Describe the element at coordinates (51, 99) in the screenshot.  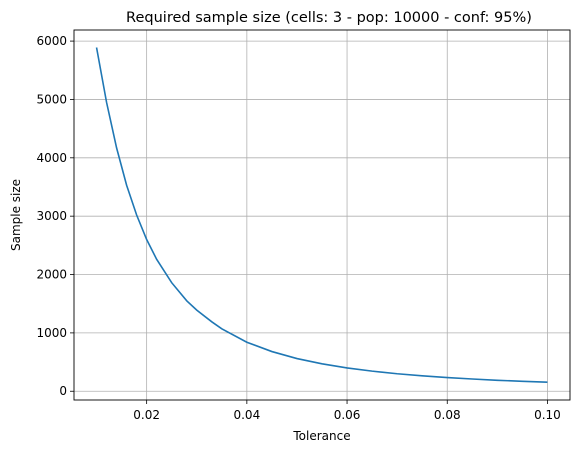
I see `y-tick-label: 5000` at that location.